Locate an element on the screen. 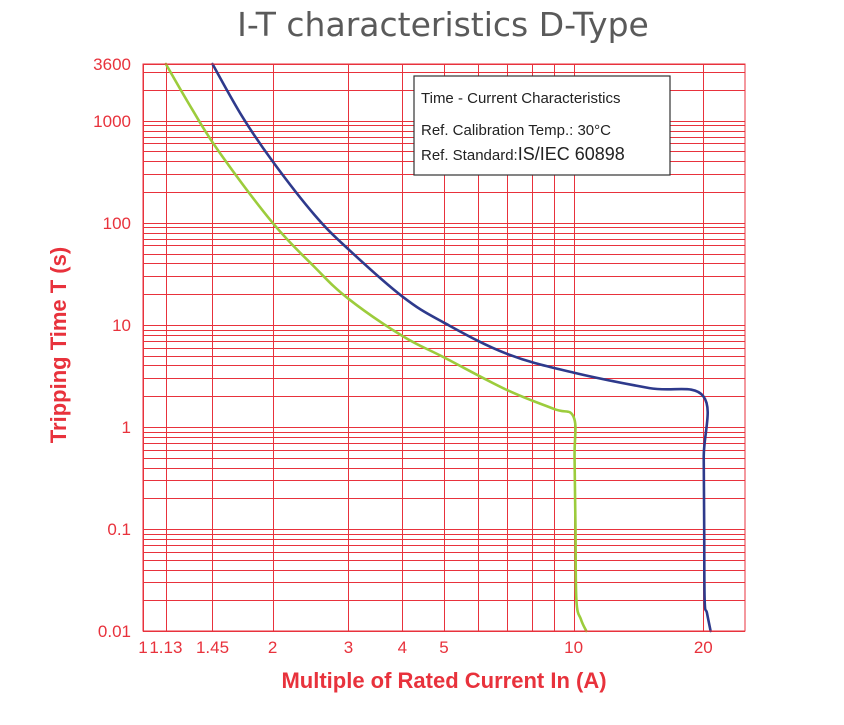  x-tick-label: 5 is located at coordinates (443, 647).